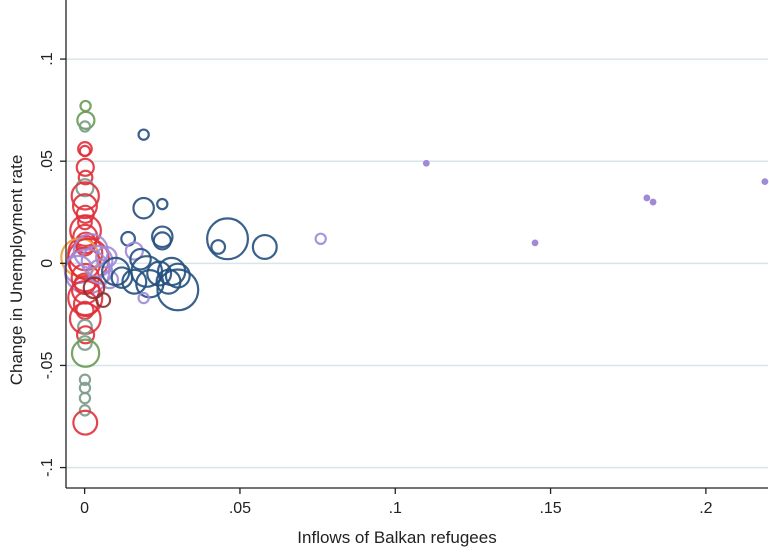 The height and width of the screenshot is (553, 769). I want to click on x-tick-label-1: .05, so click(240, 508).